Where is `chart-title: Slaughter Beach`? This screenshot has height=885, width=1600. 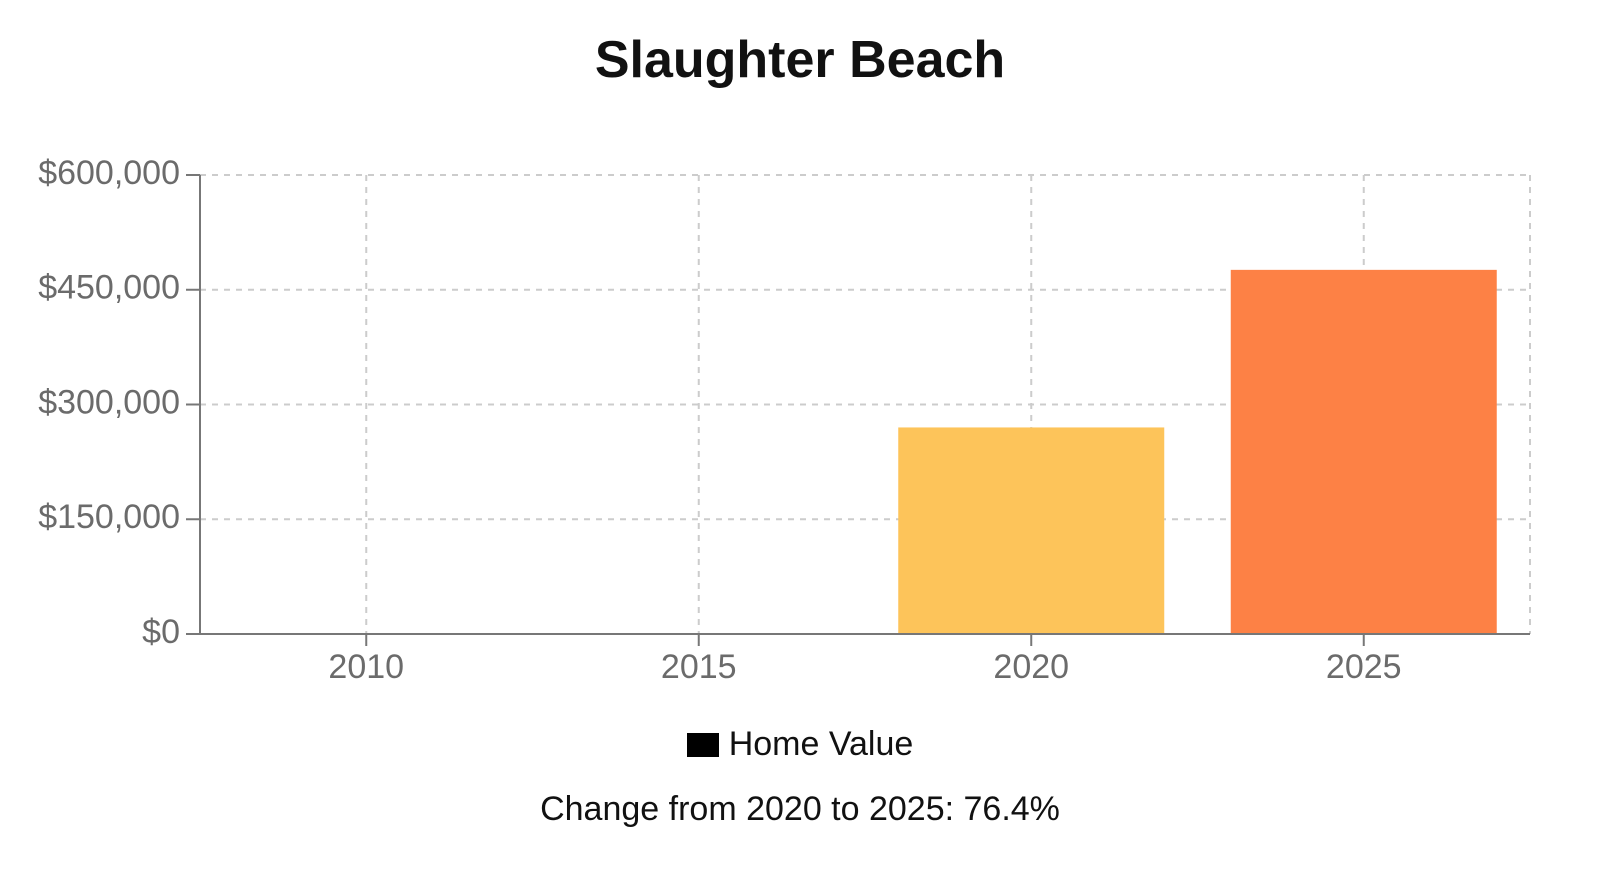 chart-title: Slaughter Beach is located at coordinates (800, 60).